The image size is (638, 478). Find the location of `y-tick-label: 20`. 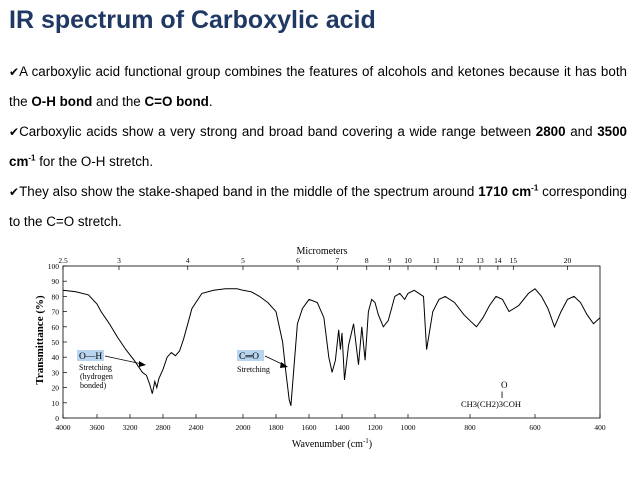

y-tick-label: 20 is located at coordinates (56, 388).